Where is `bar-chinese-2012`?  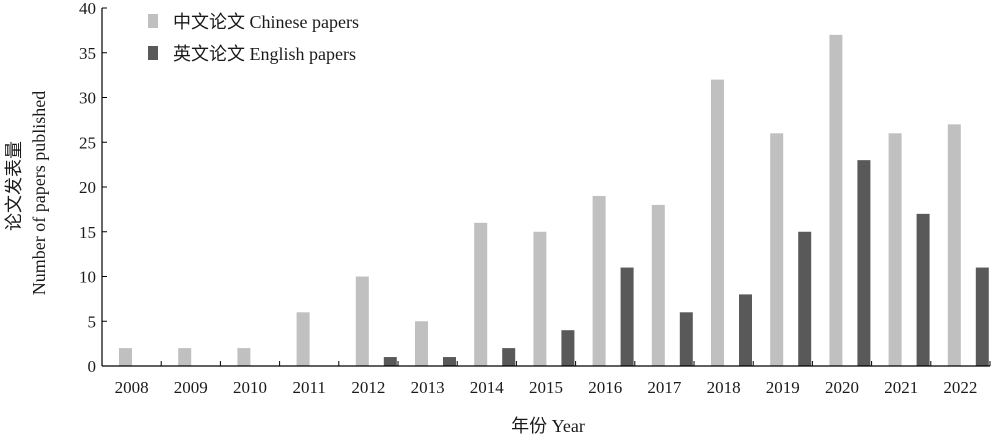 bar-chinese-2012 is located at coordinates (362, 321).